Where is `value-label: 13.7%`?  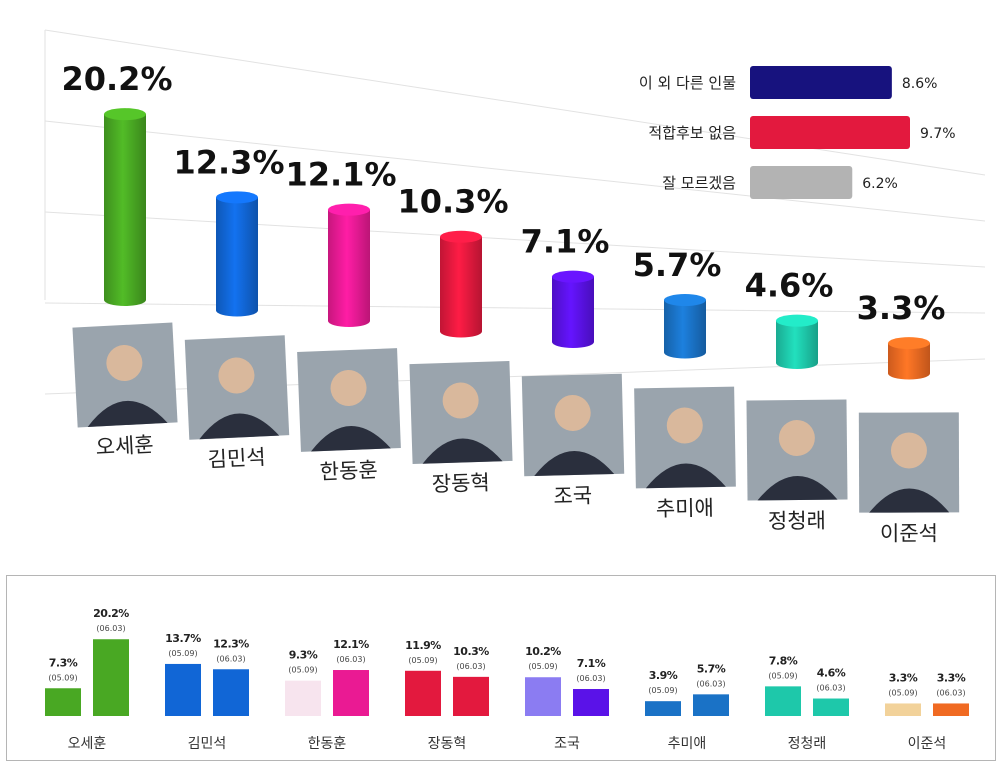
value-label: 13.7% is located at coordinates (183, 638).